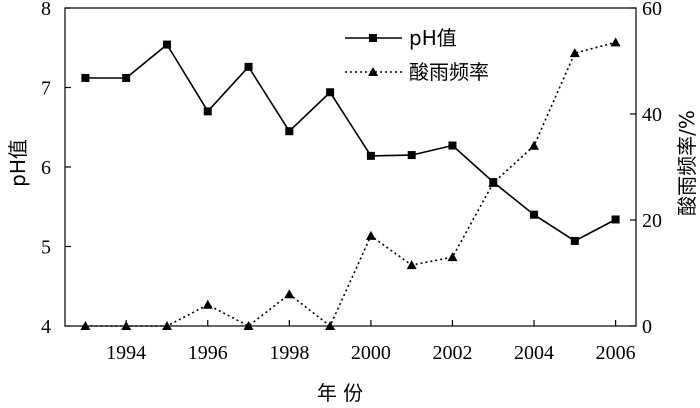  What do you see at coordinates (452, 257) in the screenshot?
I see `acid-point-2002` at bounding box center [452, 257].